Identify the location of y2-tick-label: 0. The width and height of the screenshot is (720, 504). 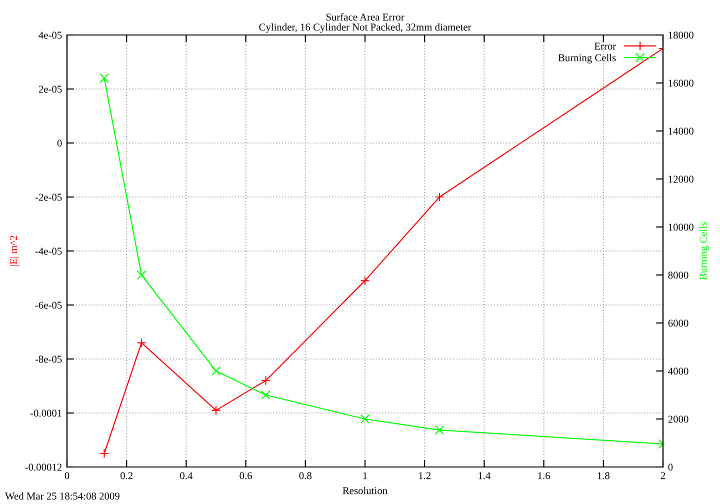
(670, 467).